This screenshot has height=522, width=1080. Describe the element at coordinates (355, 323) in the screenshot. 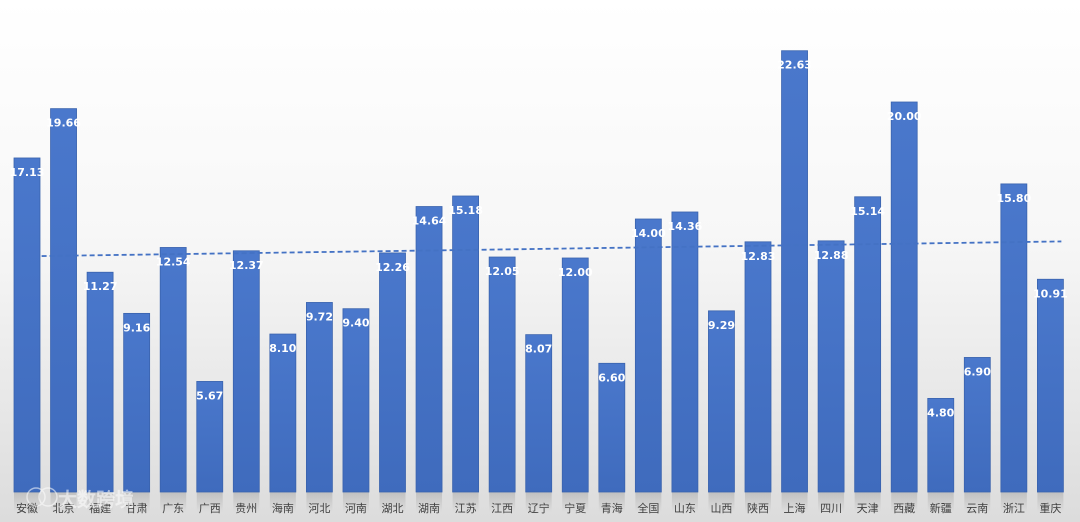

I see `value-label: 9.40` at that location.